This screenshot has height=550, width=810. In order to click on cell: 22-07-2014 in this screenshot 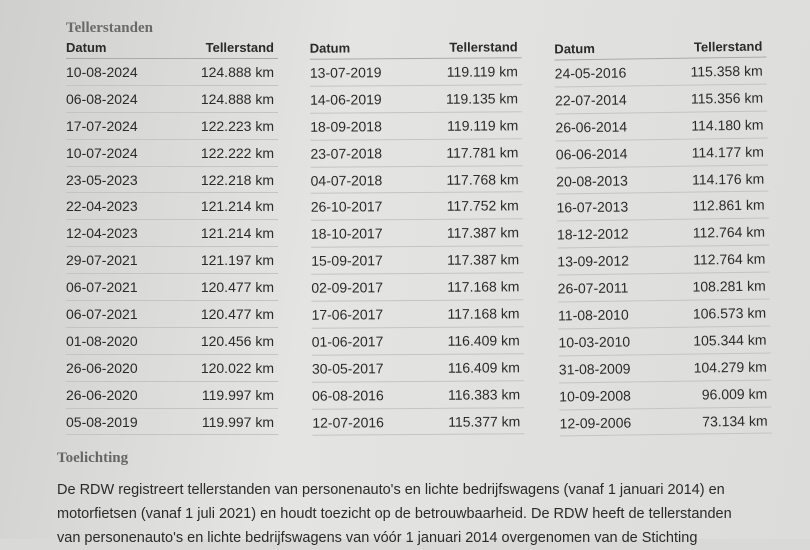, I will do `click(590, 100)`.